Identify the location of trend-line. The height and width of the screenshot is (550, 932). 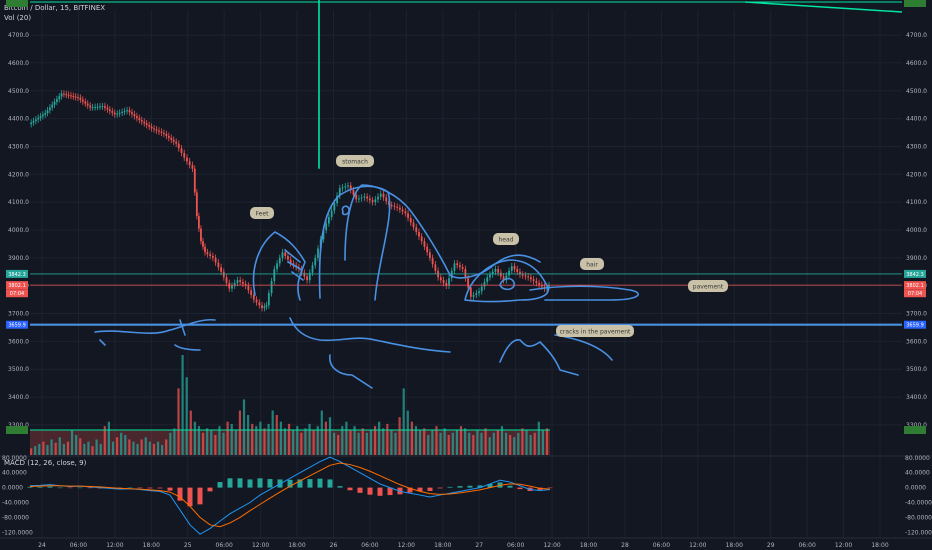
(823, 7).